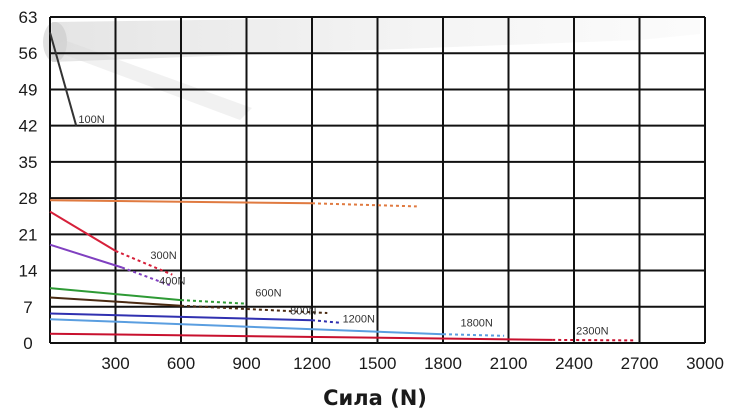 The height and width of the screenshot is (416, 746). I want to click on series-line-2300N, so click(301, 336).